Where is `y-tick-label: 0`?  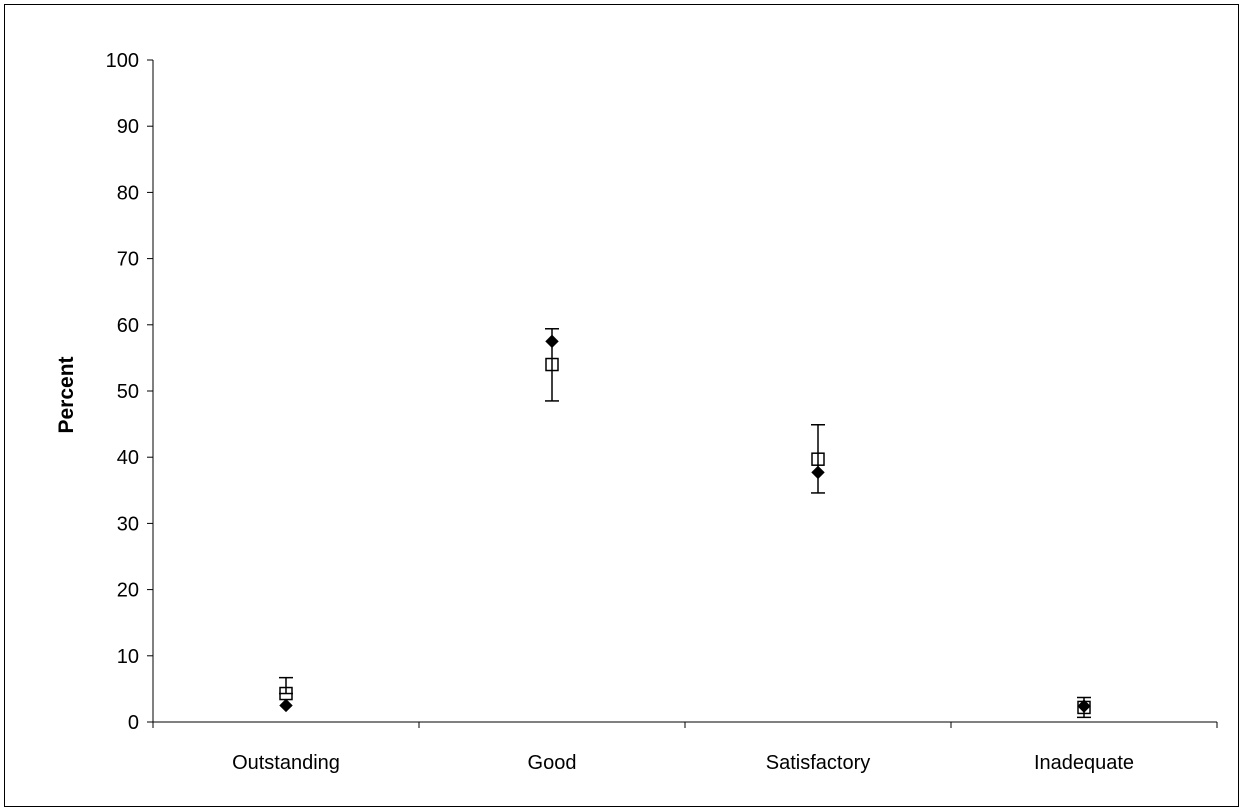 y-tick-label: 0 is located at coordinates (133, 723).